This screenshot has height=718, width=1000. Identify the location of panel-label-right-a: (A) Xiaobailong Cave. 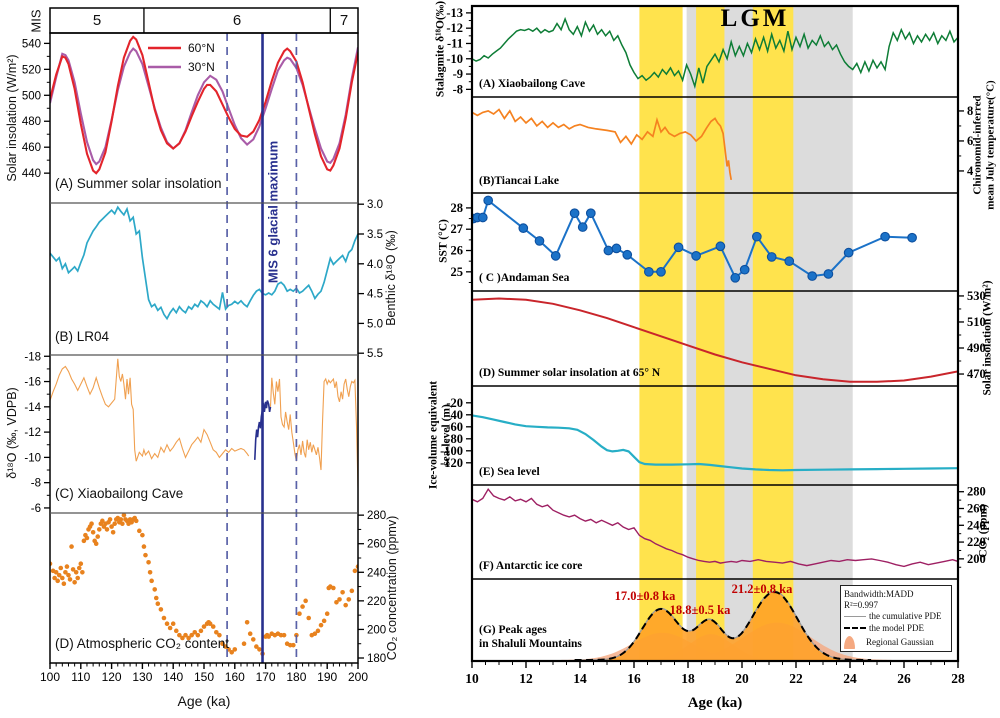
(532, 84).